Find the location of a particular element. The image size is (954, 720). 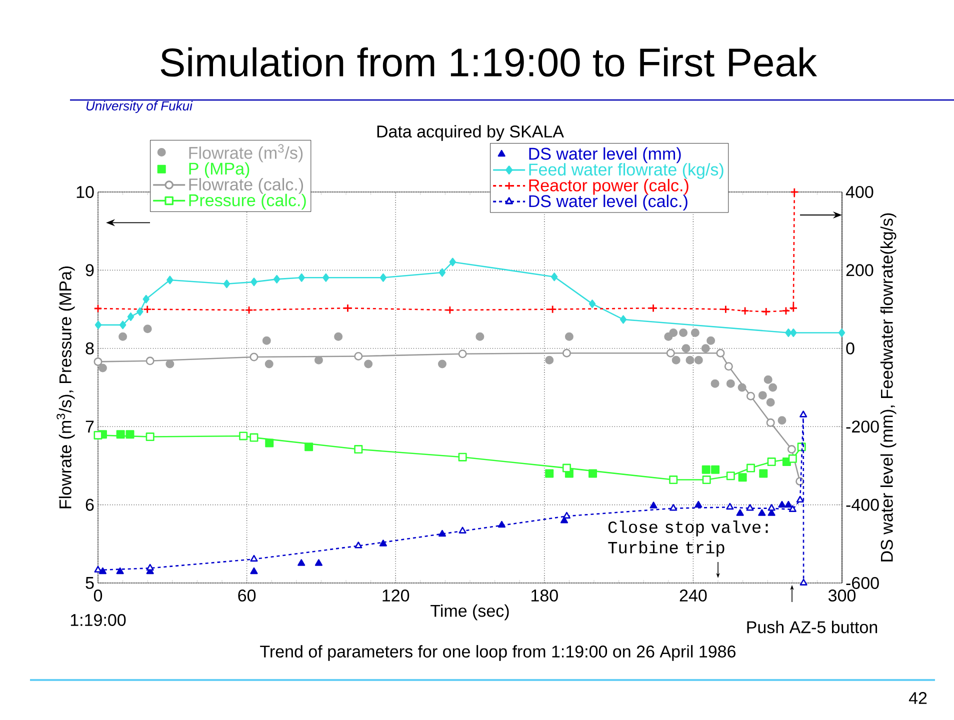

text: Trend of parameters for one loop from 1:19:00 on 26 April 1986 is located at coordinates (498, 653).